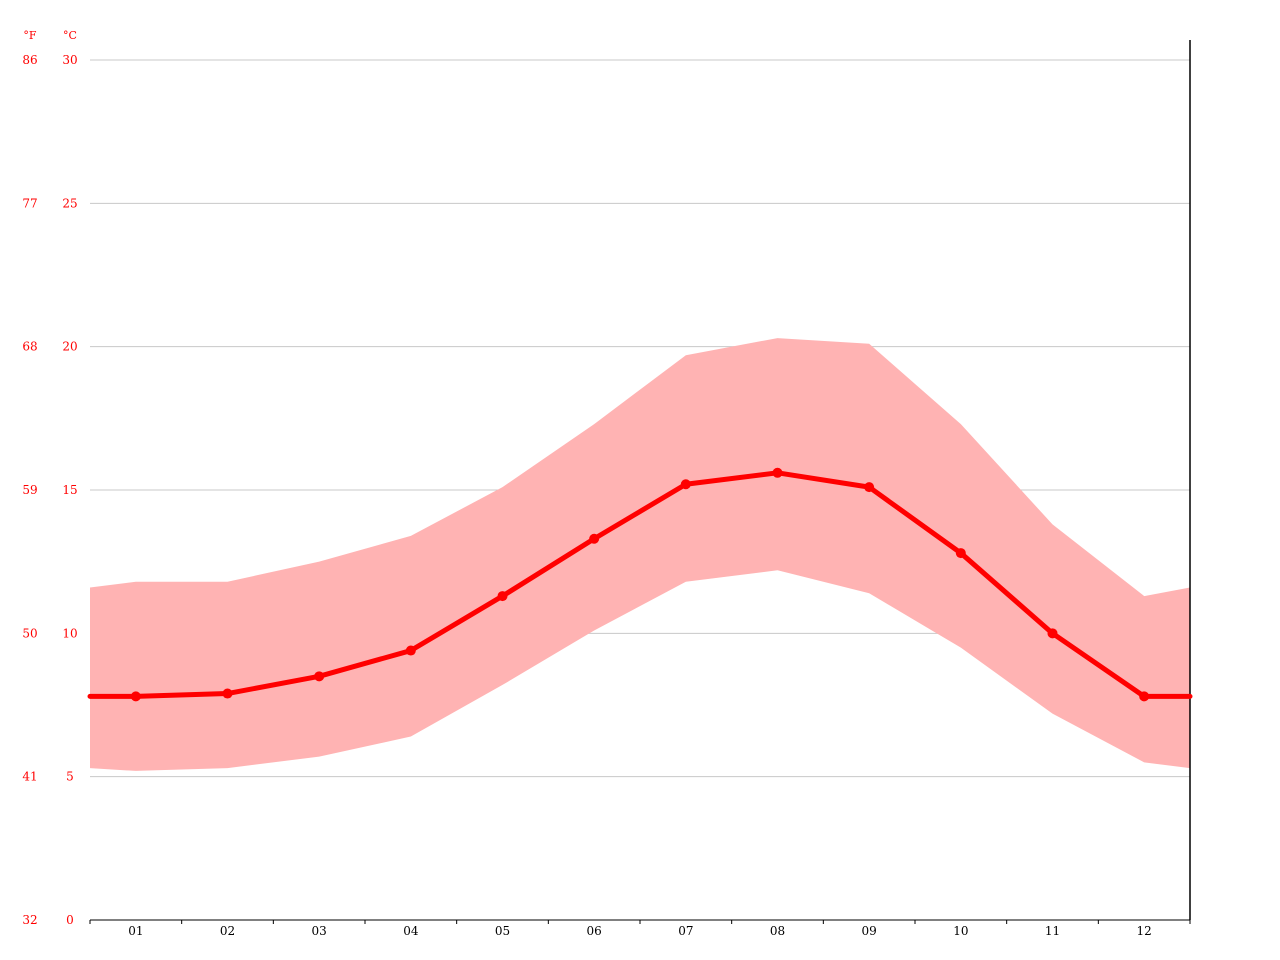 The height and width of the screenshot is (960, 1280). What do you see at coordinates (869, 931) in the screenshot?
I see `x-tick-label-09: 09` at bounding box center [869, 931].